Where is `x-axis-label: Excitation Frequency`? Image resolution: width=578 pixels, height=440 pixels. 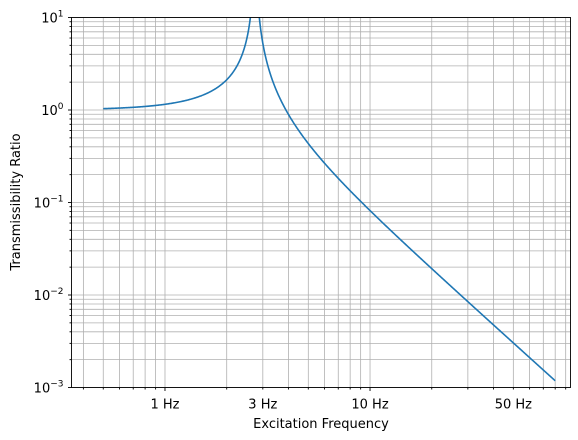 x-axis-label: Excitation Frequency is located at coordinates (321, 424).